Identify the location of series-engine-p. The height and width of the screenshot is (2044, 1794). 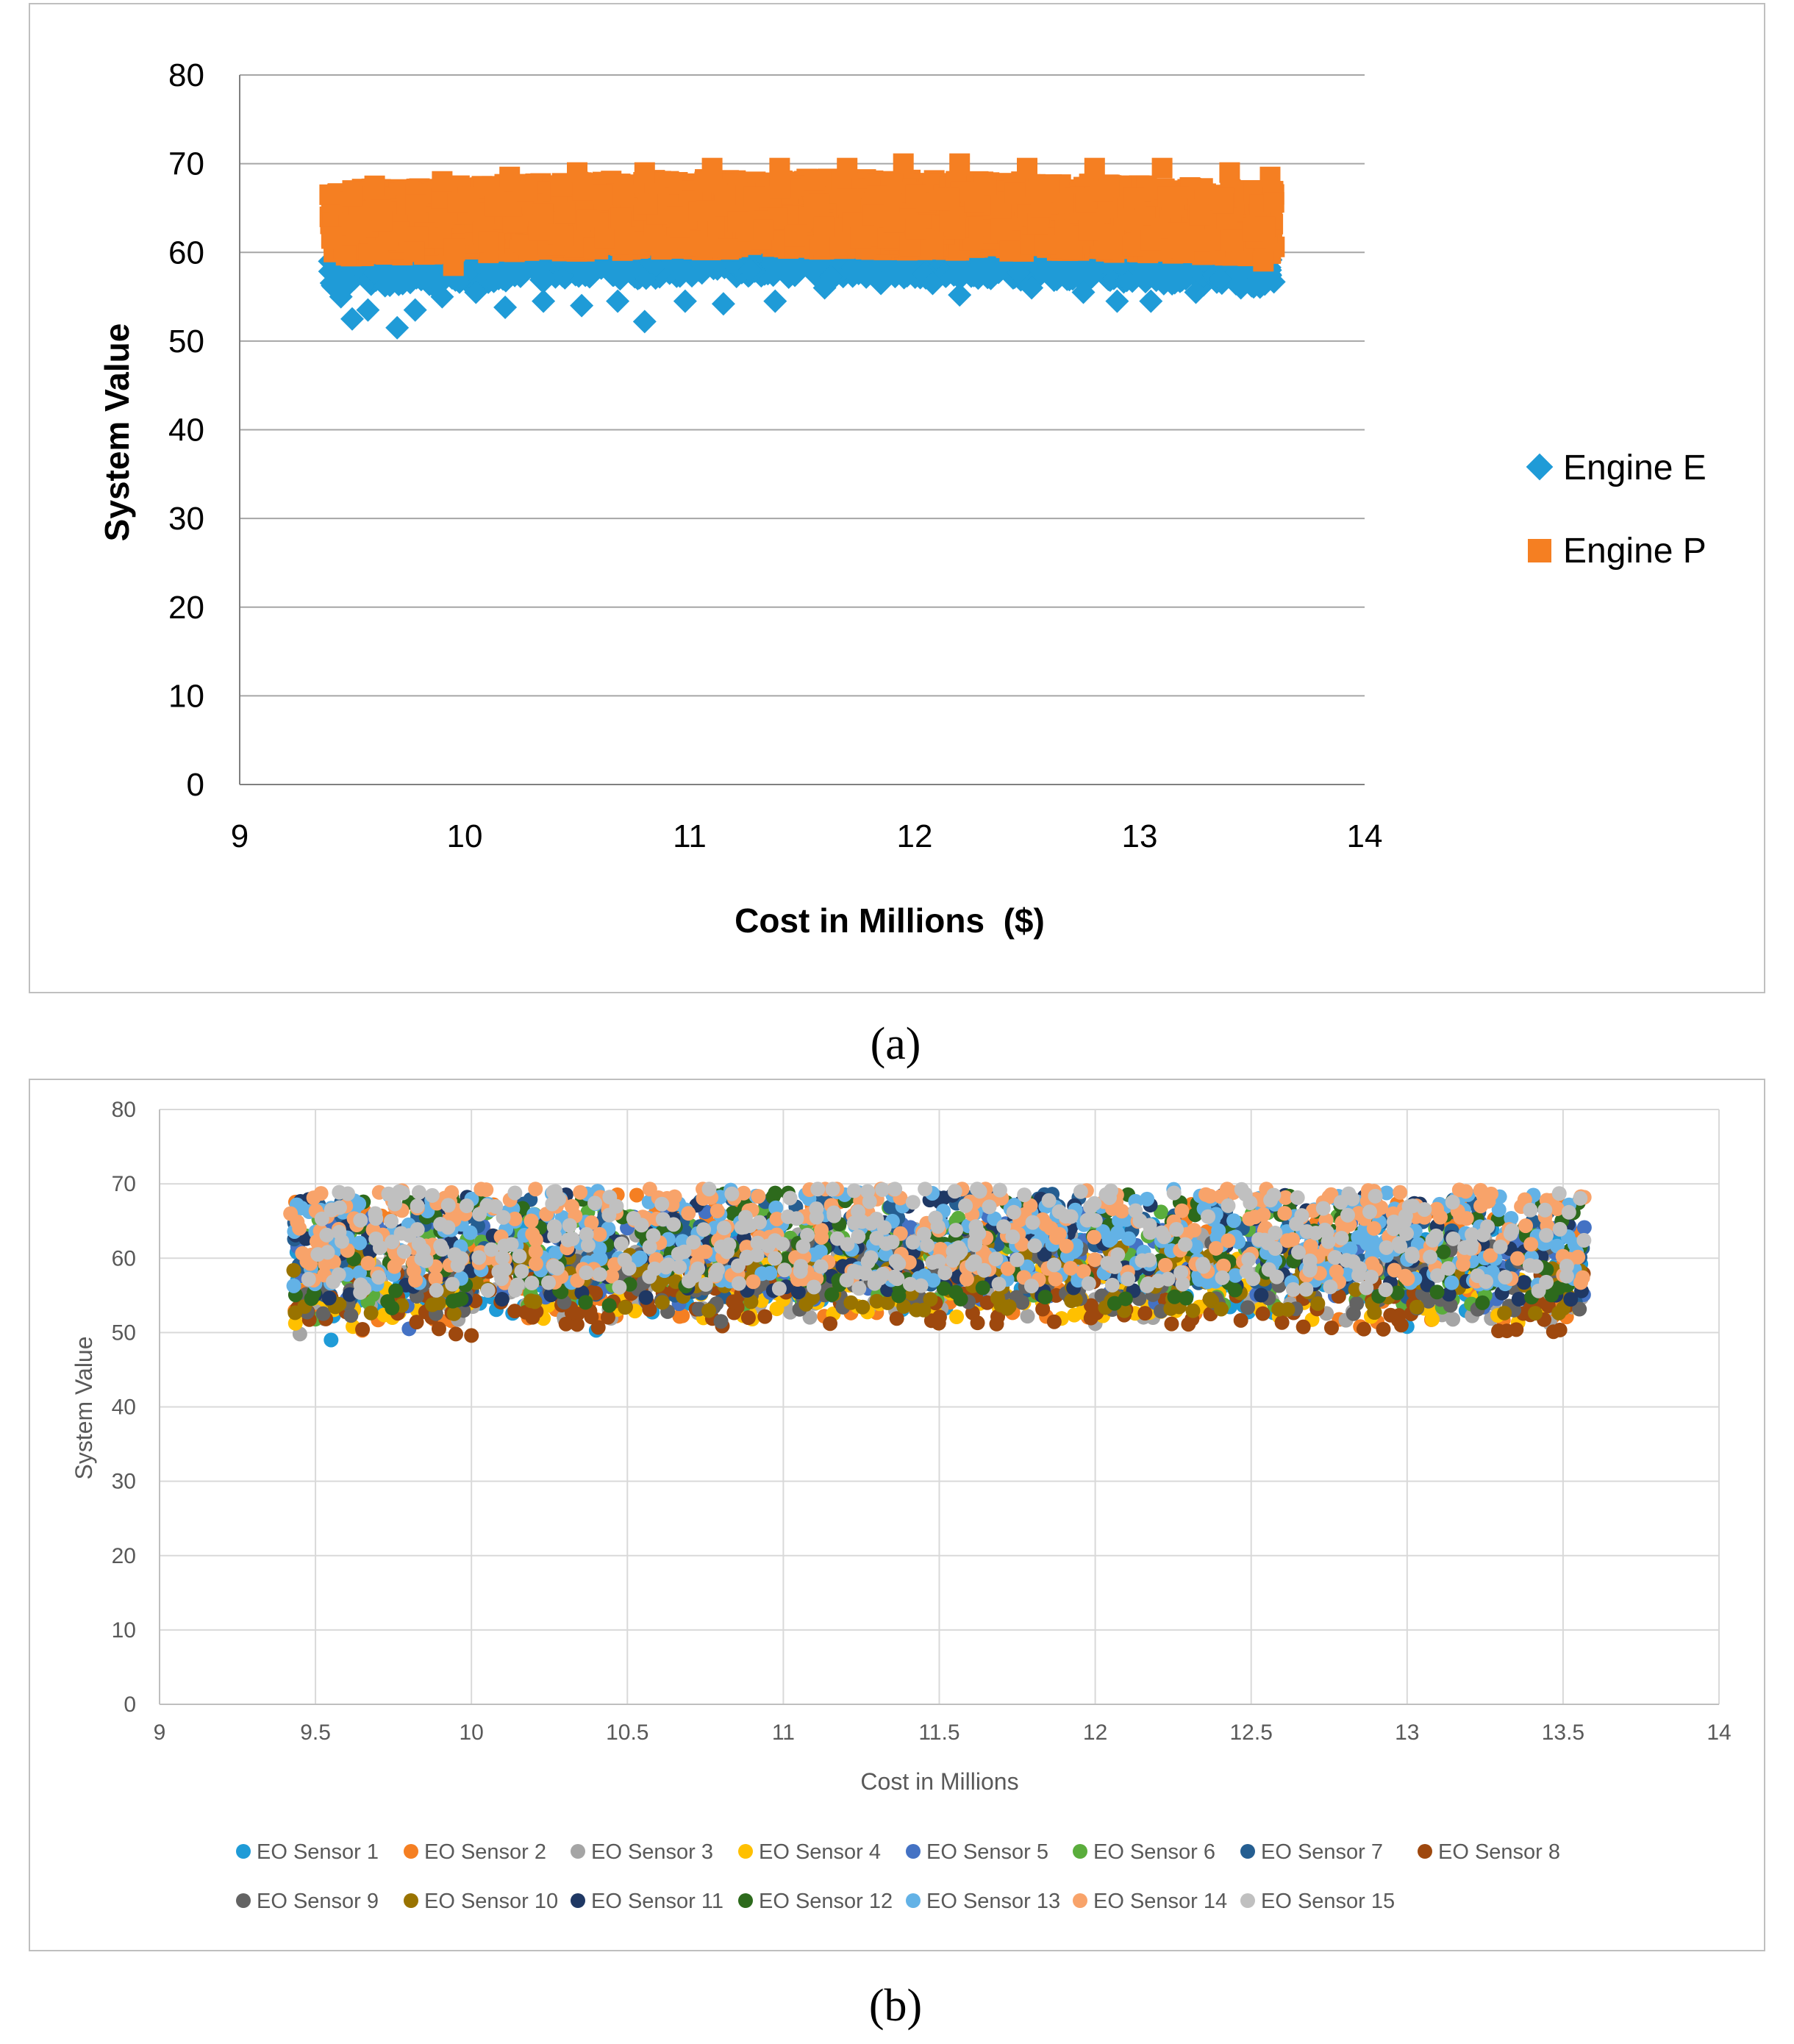
(802, 215).